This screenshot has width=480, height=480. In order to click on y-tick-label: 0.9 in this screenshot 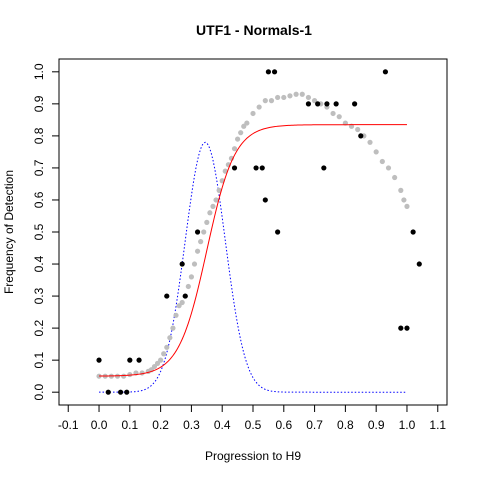, I will do `click(39, 103)`.